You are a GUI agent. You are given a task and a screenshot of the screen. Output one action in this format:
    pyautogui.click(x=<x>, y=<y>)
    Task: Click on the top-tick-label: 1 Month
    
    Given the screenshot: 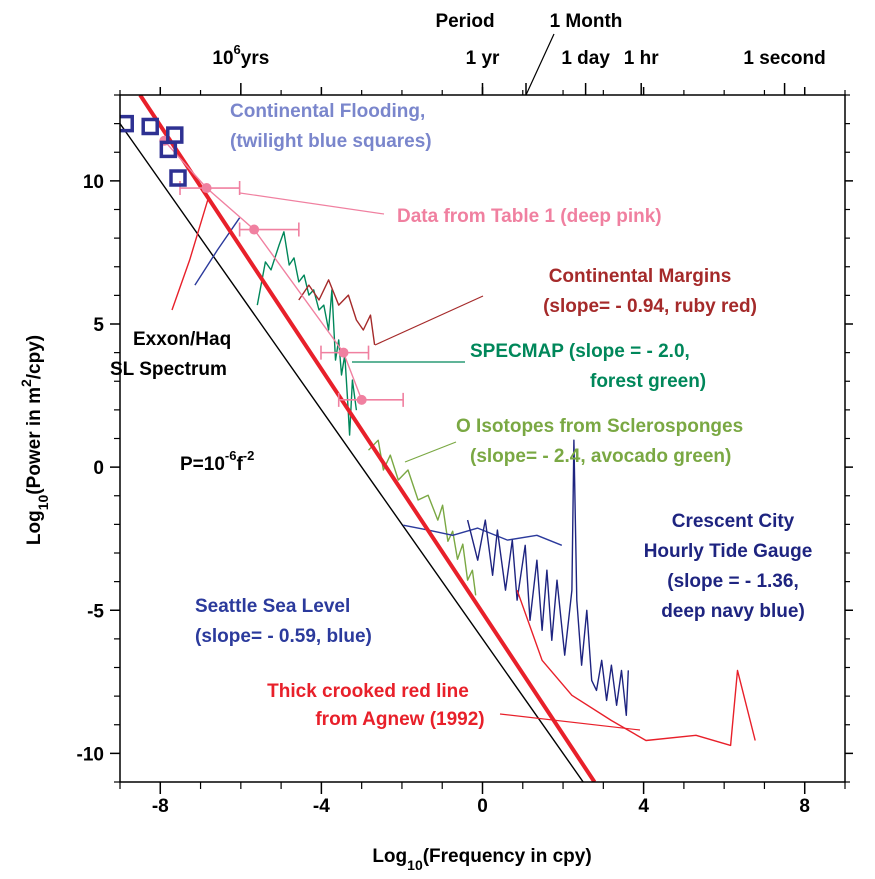 What is the action you would take?
    pyautogui.click(x=586, y=21)
    